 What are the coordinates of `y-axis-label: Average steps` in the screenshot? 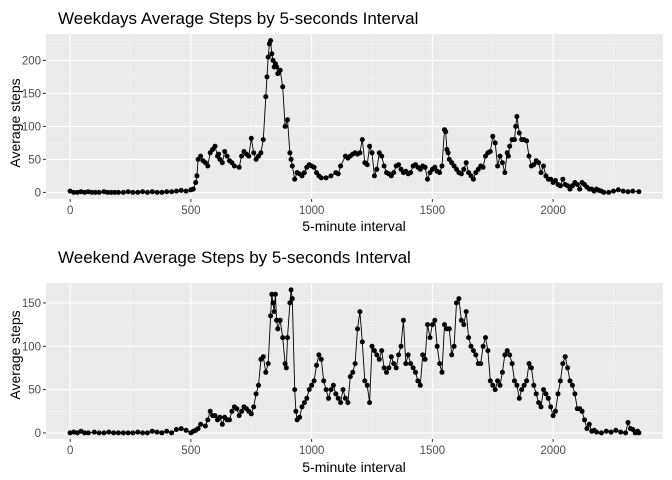 It's located at (15, 354).